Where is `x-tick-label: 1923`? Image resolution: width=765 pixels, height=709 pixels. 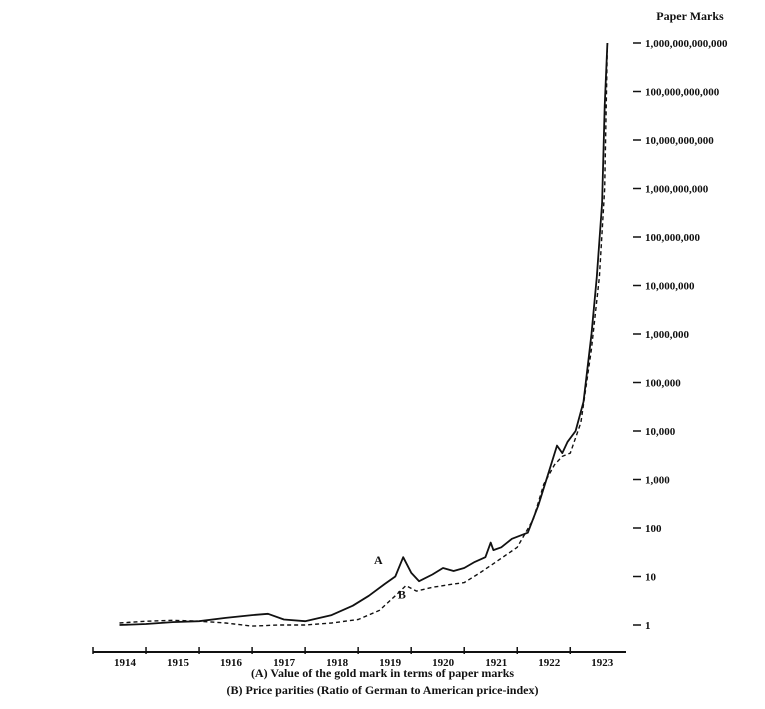 x-tick-label: 1923 is located at coordinates (602, 663).